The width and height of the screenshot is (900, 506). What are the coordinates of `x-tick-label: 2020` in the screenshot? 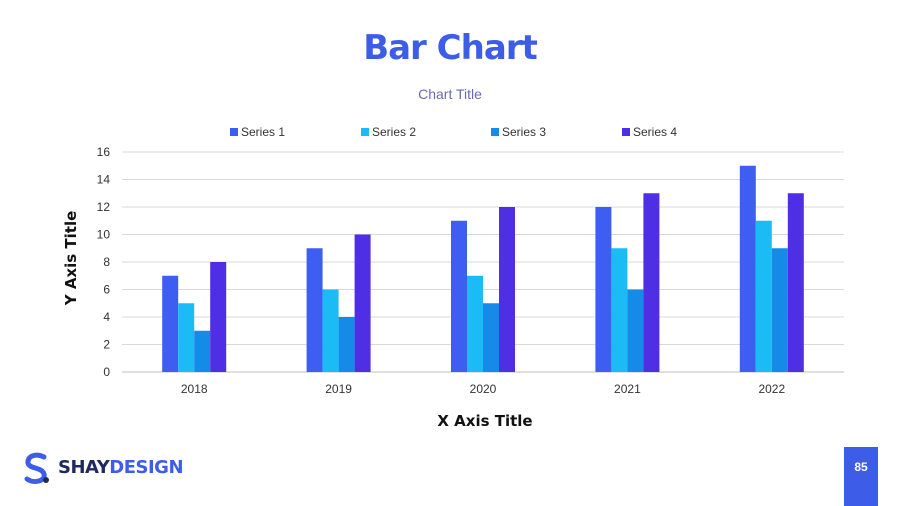 It's located at (483, 389).